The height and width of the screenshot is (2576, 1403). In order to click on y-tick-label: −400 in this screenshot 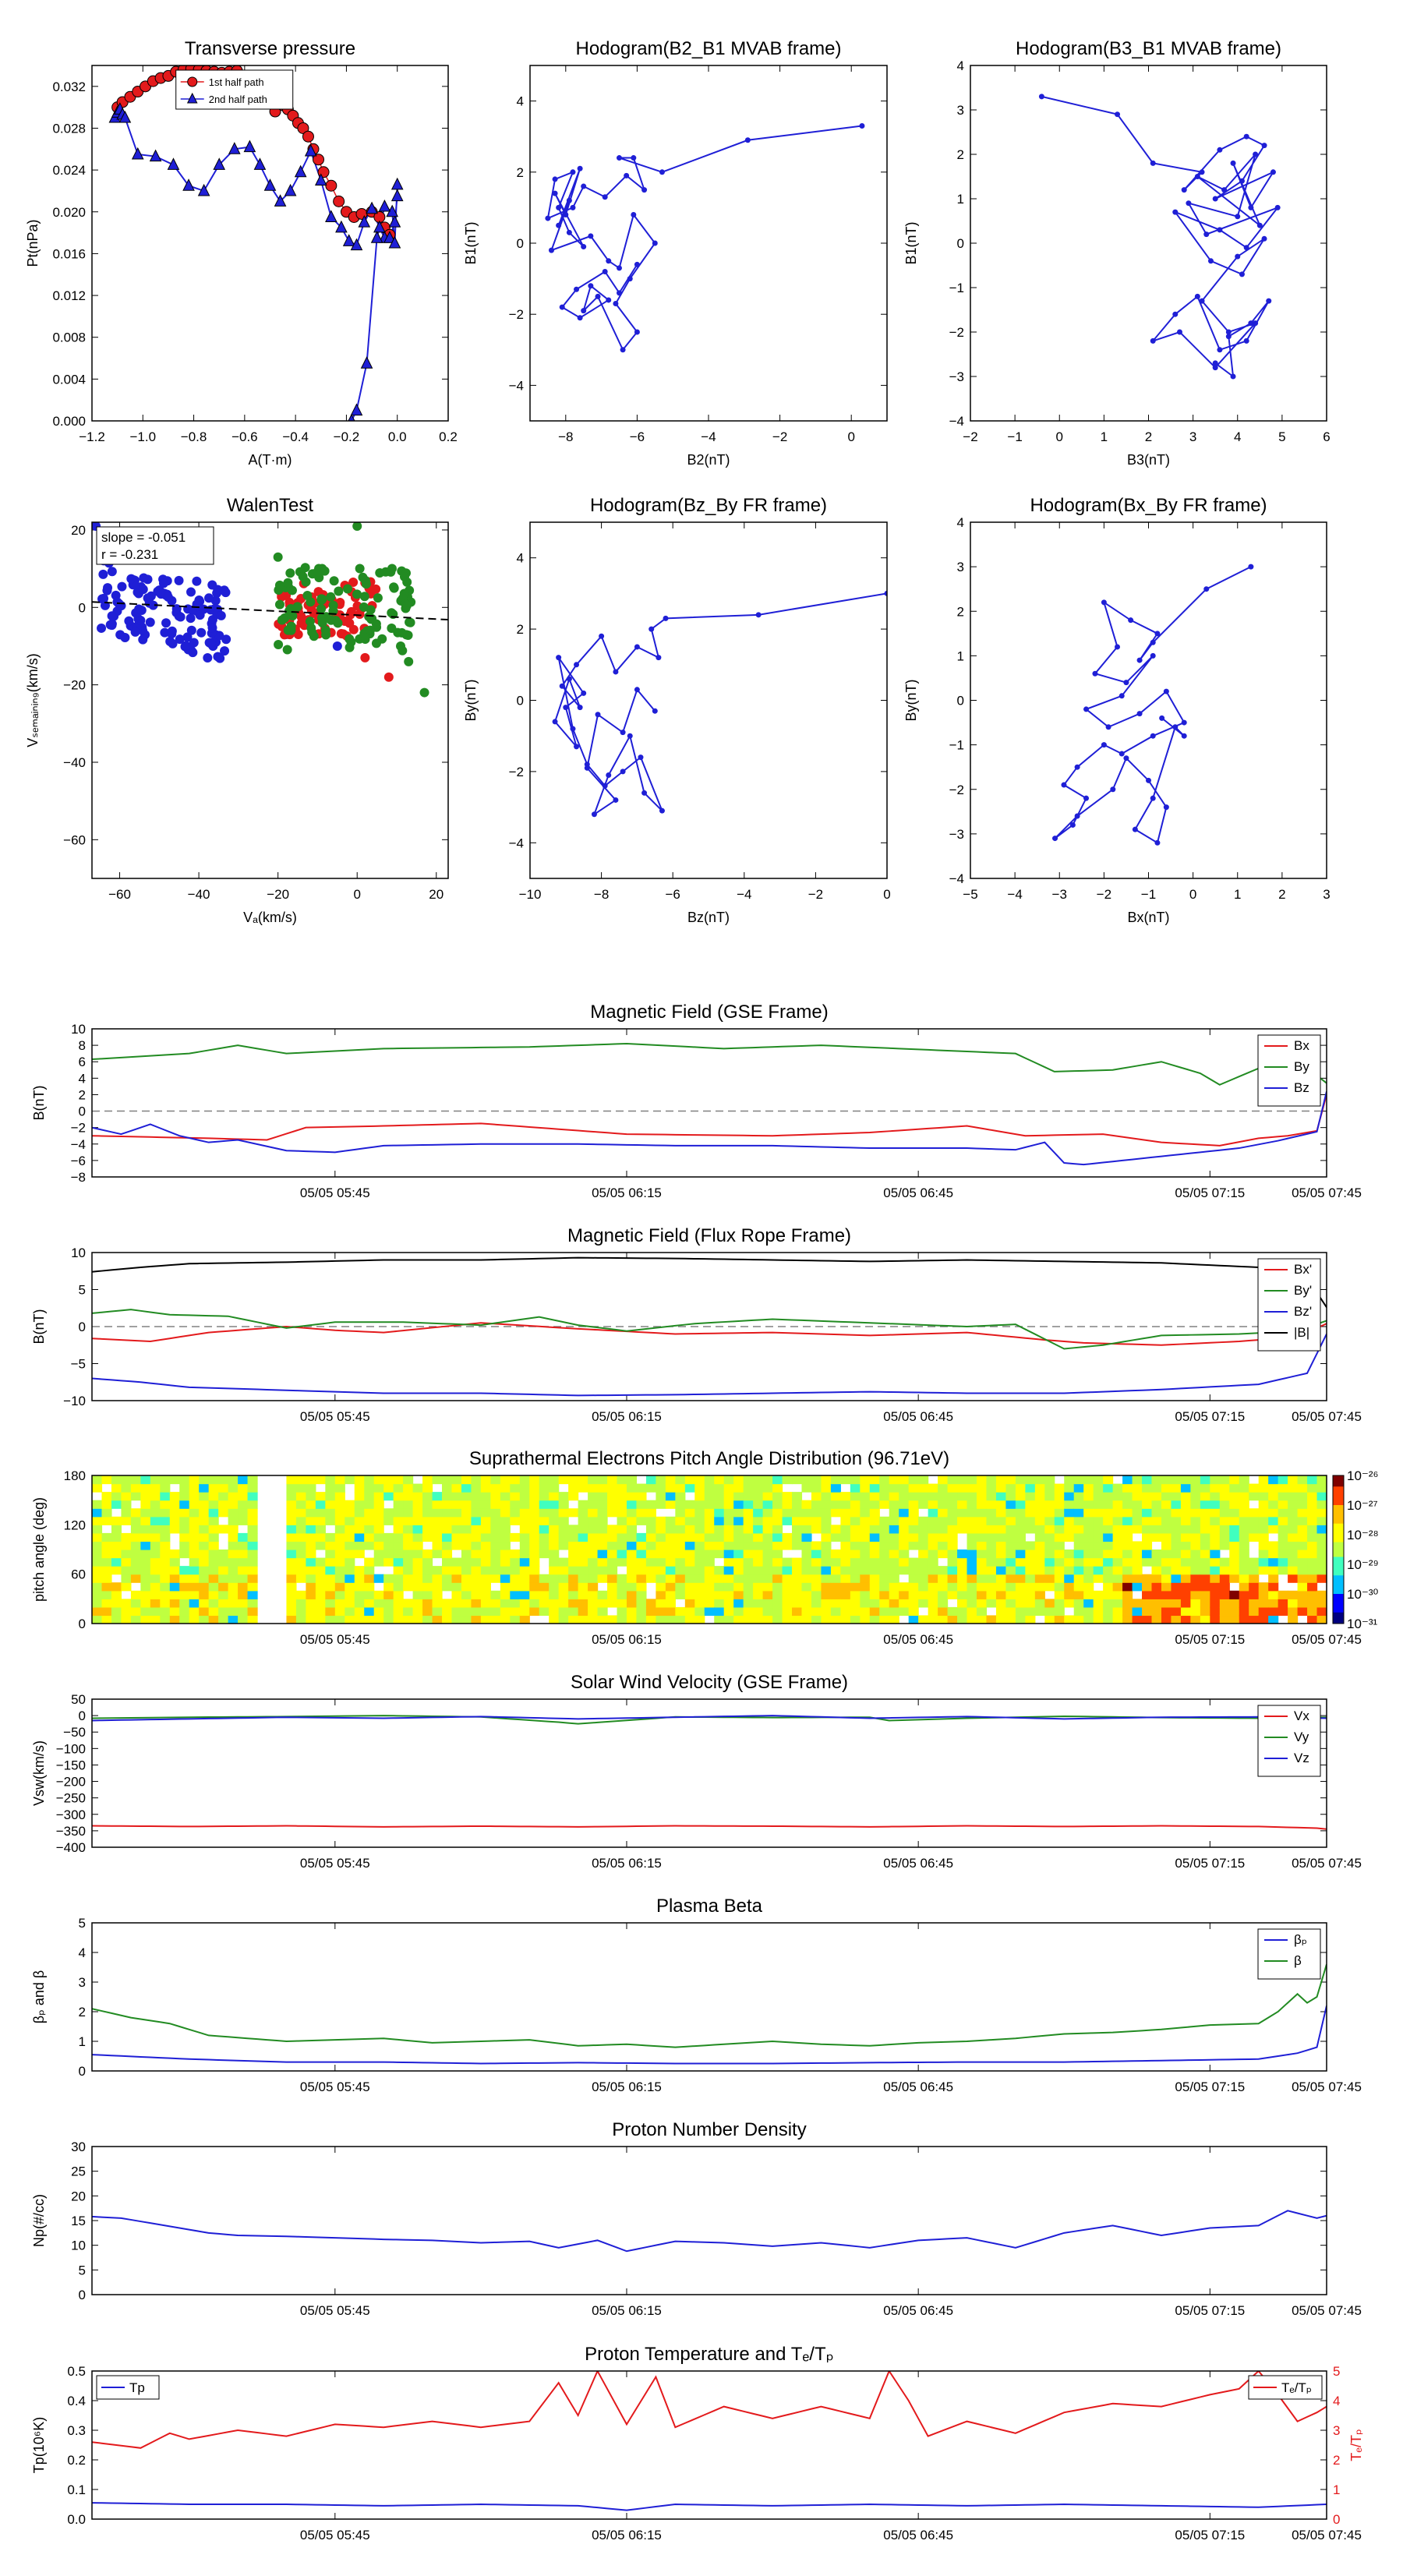, I will do `click(71, 1847)`.